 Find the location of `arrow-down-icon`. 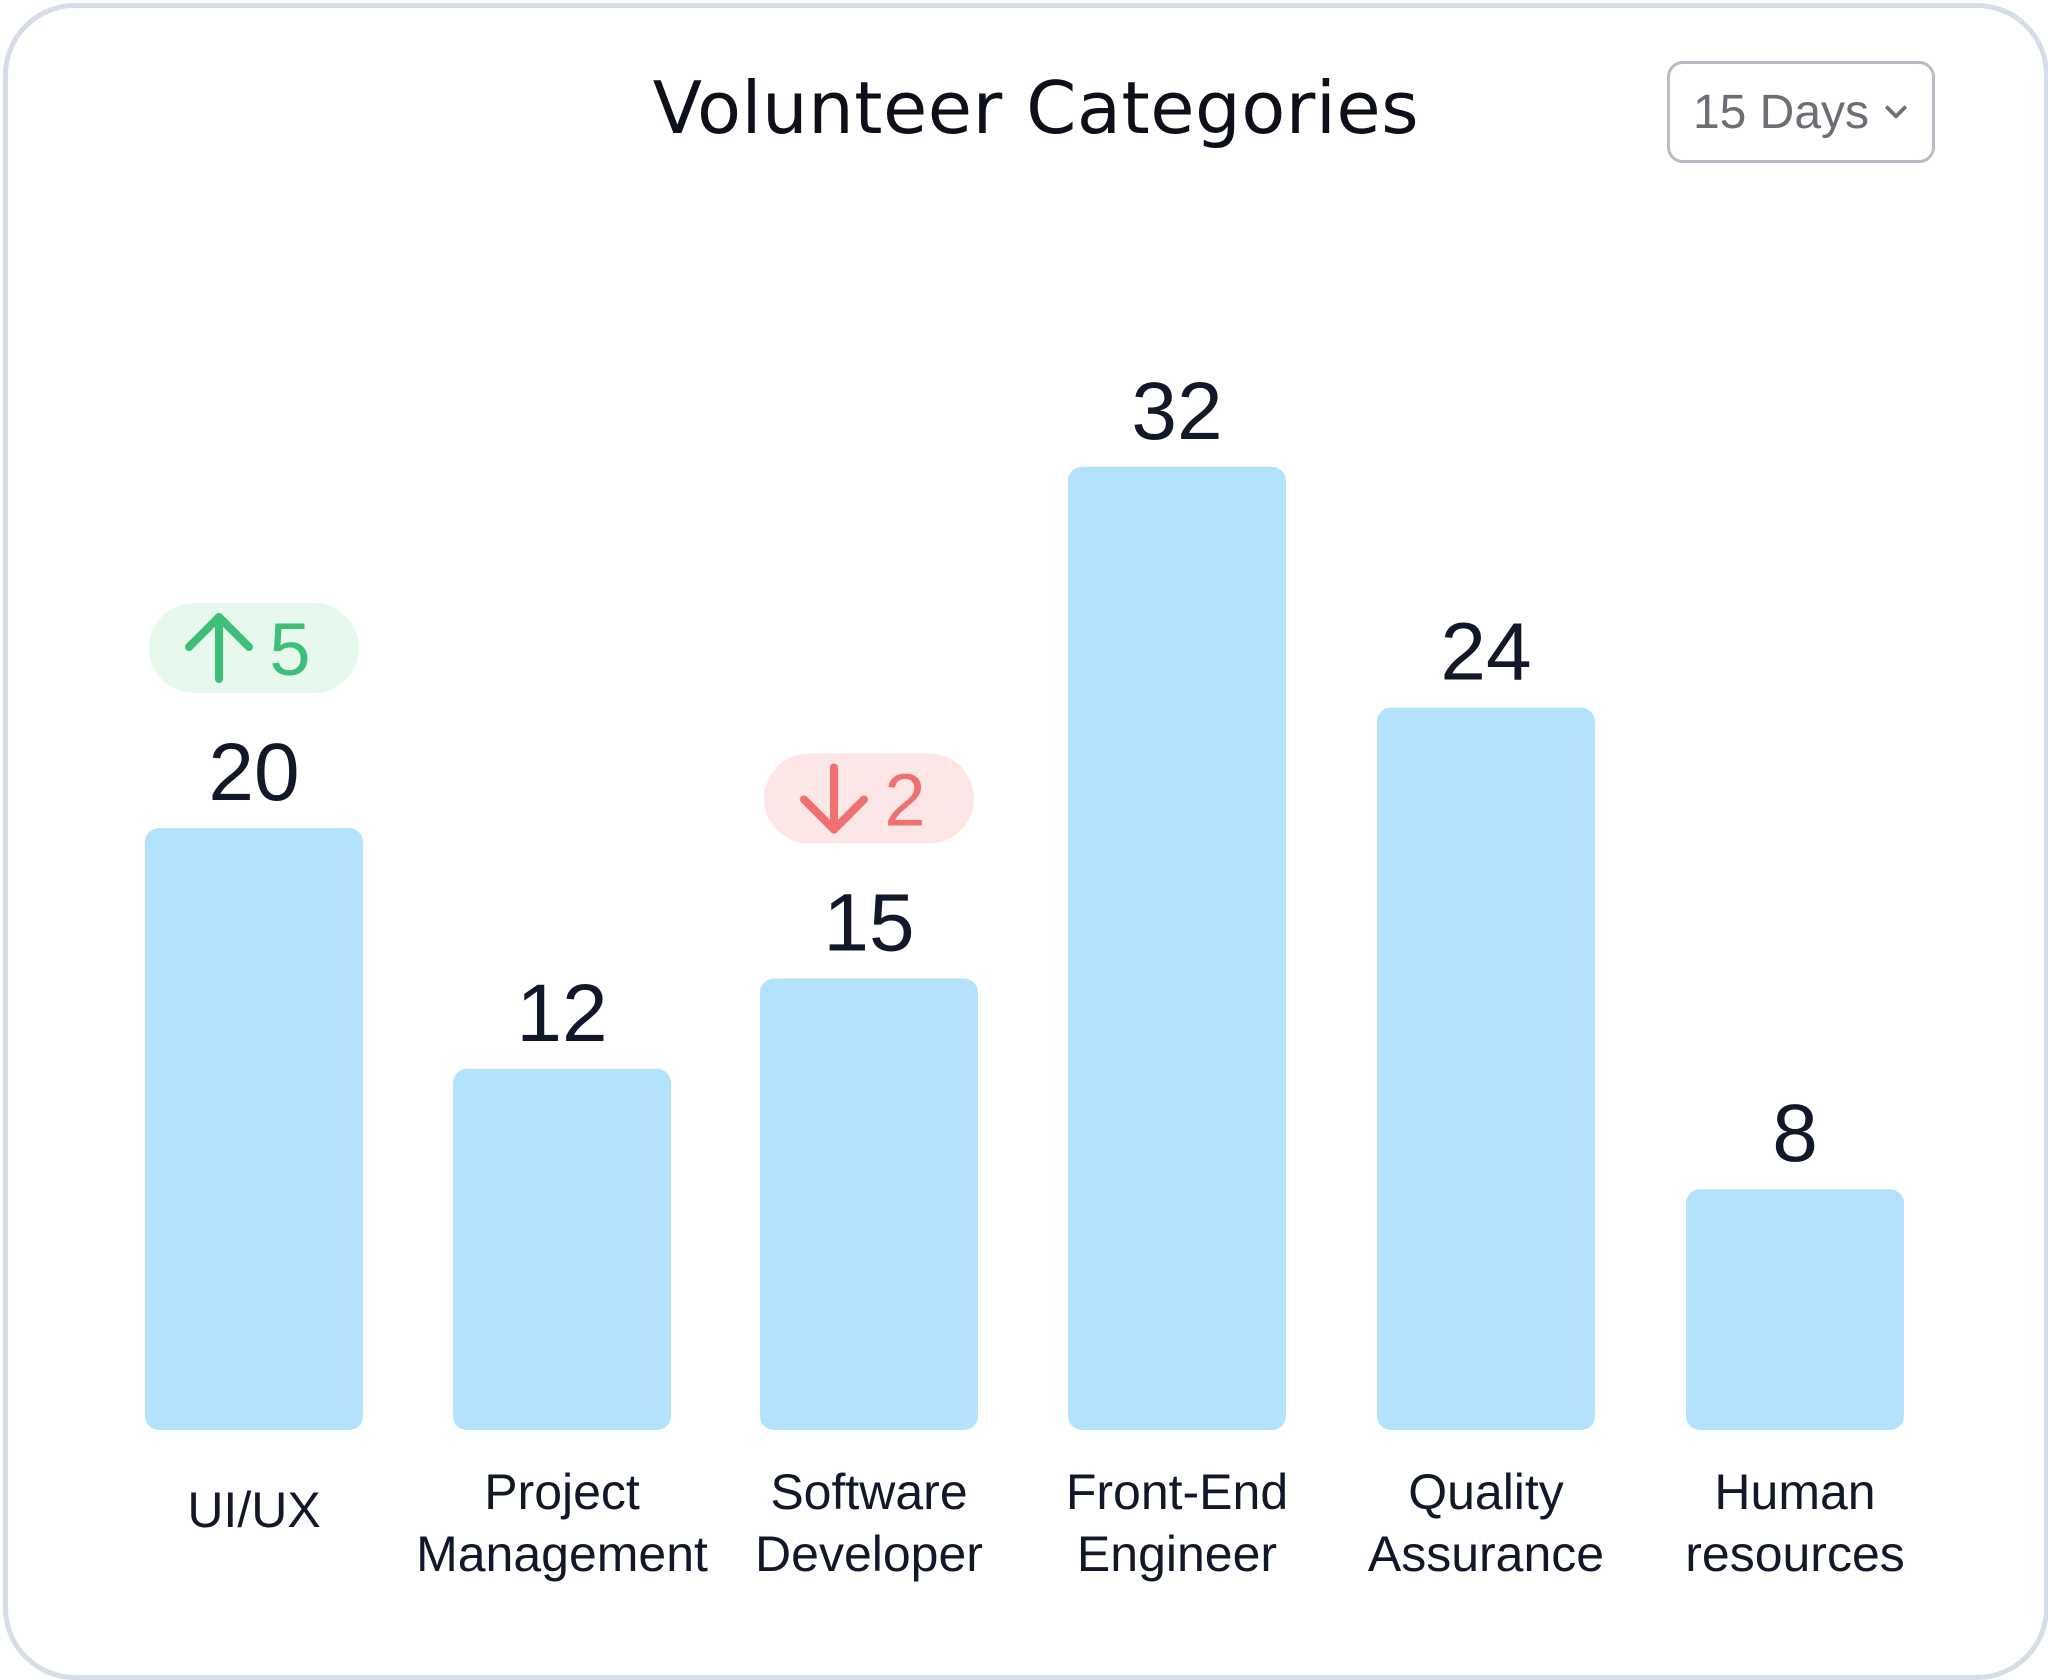

arrow-down-icon is located at coordinates (834, 798).